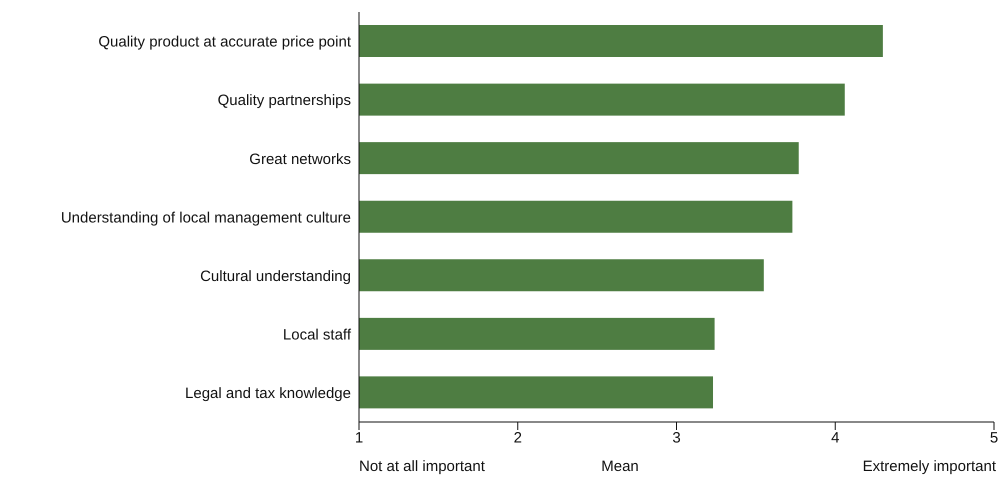 Image resolution: width=998 pixels, height=489 pixels. What do you see at coordinates (620, 466) in the screenshot?
I see `x-axis-title: Mean` at bounding box center [620, 466].